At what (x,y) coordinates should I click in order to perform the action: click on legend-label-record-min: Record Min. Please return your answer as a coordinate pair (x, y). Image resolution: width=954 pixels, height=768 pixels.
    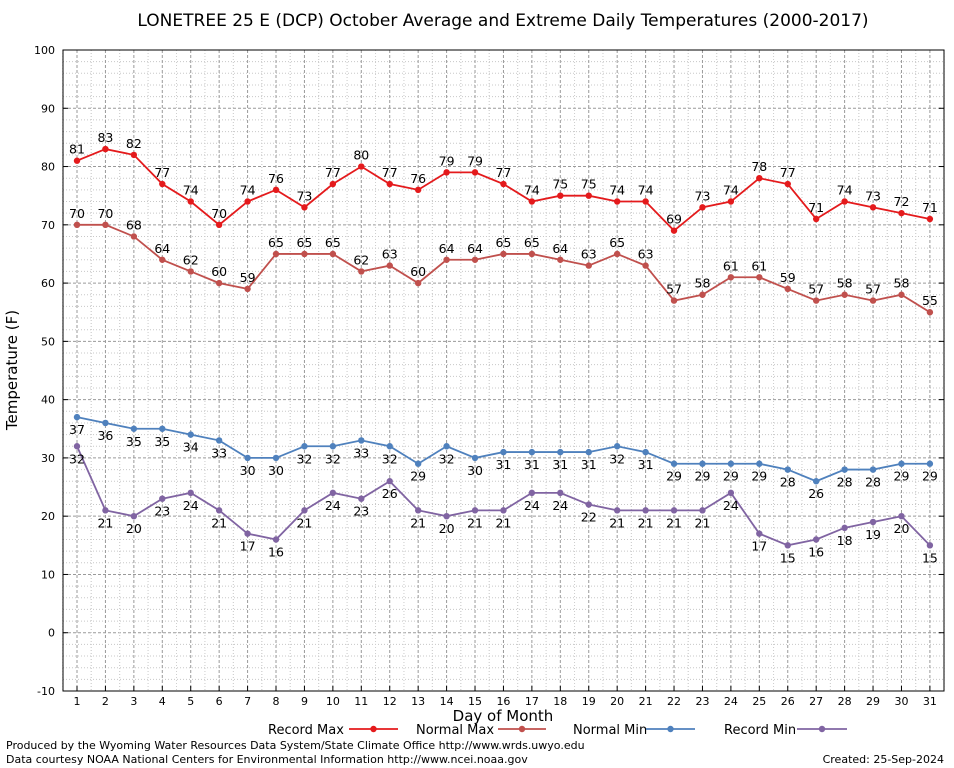
    Looking at the image, I should click on (760, 730).